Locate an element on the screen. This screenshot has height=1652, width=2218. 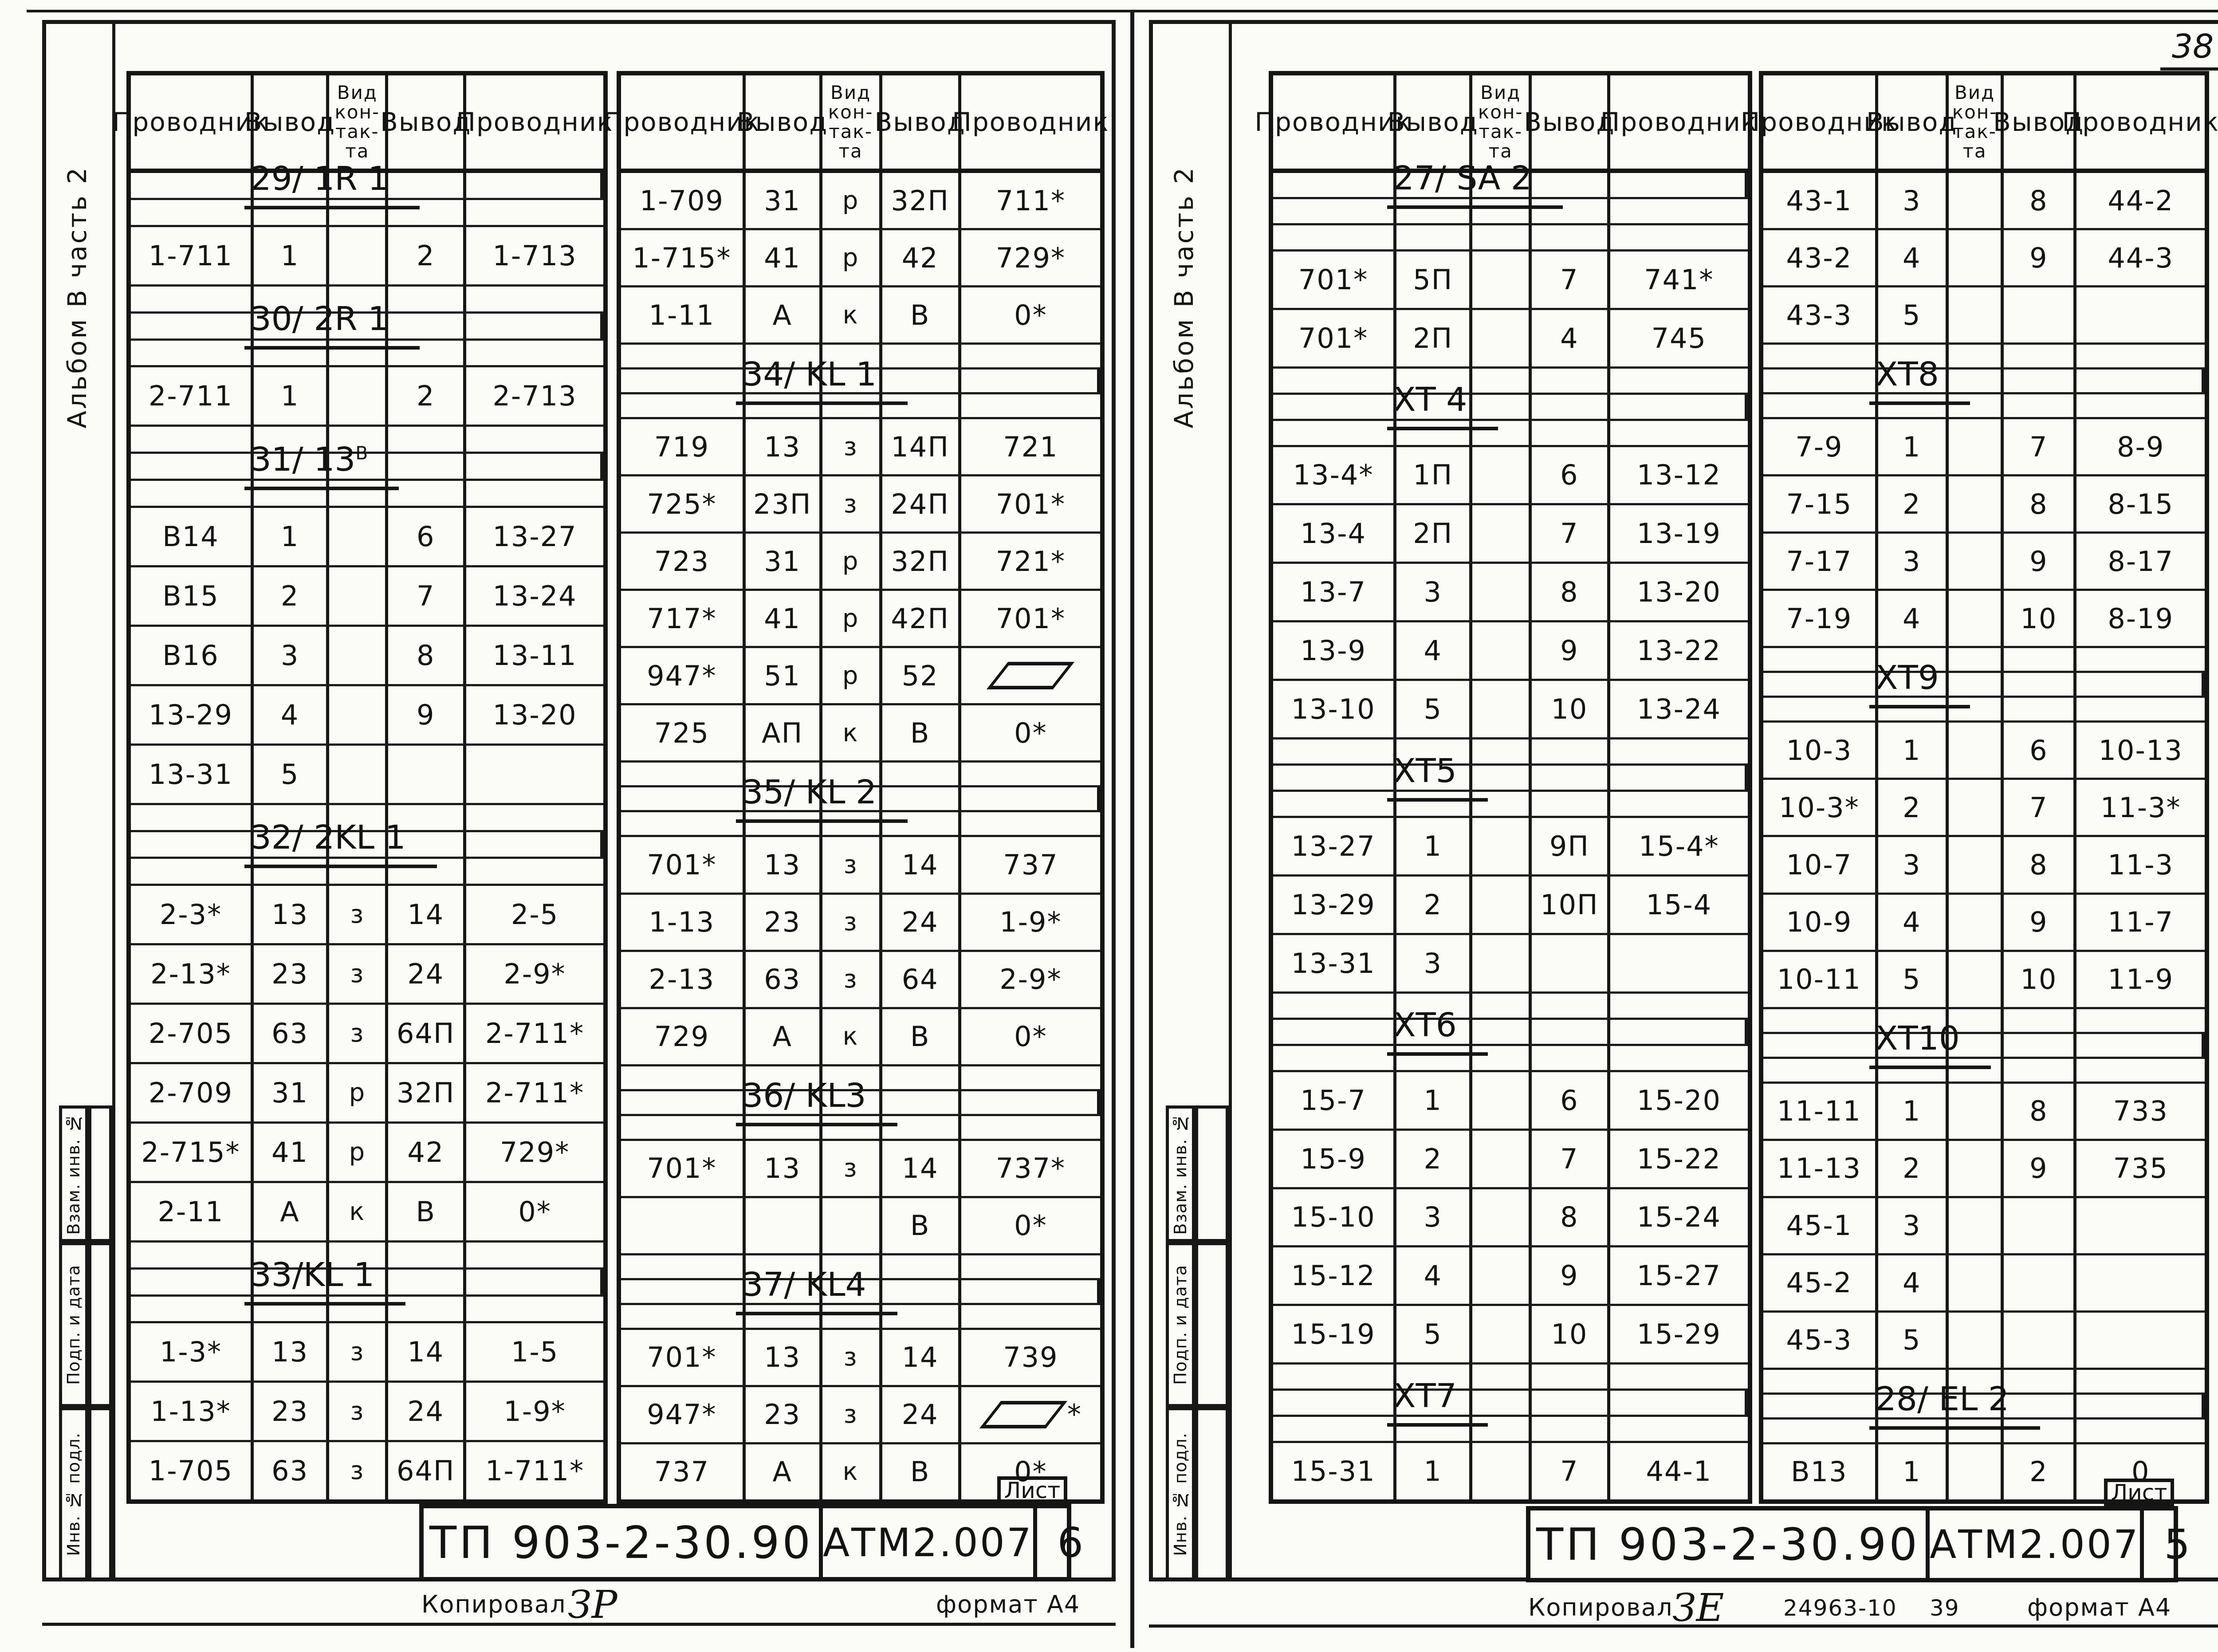
table-cell: 14 is located at coordinates (921, 1357).